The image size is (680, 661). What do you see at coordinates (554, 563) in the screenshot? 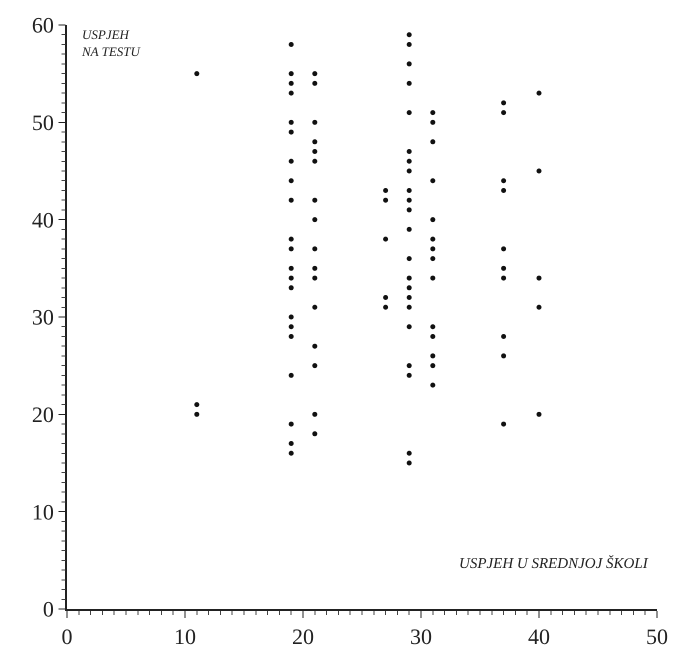
I see `x-axis-title: USPJEH U SREDNJOJ ŠKOLI` at bounding box center [554, 563].